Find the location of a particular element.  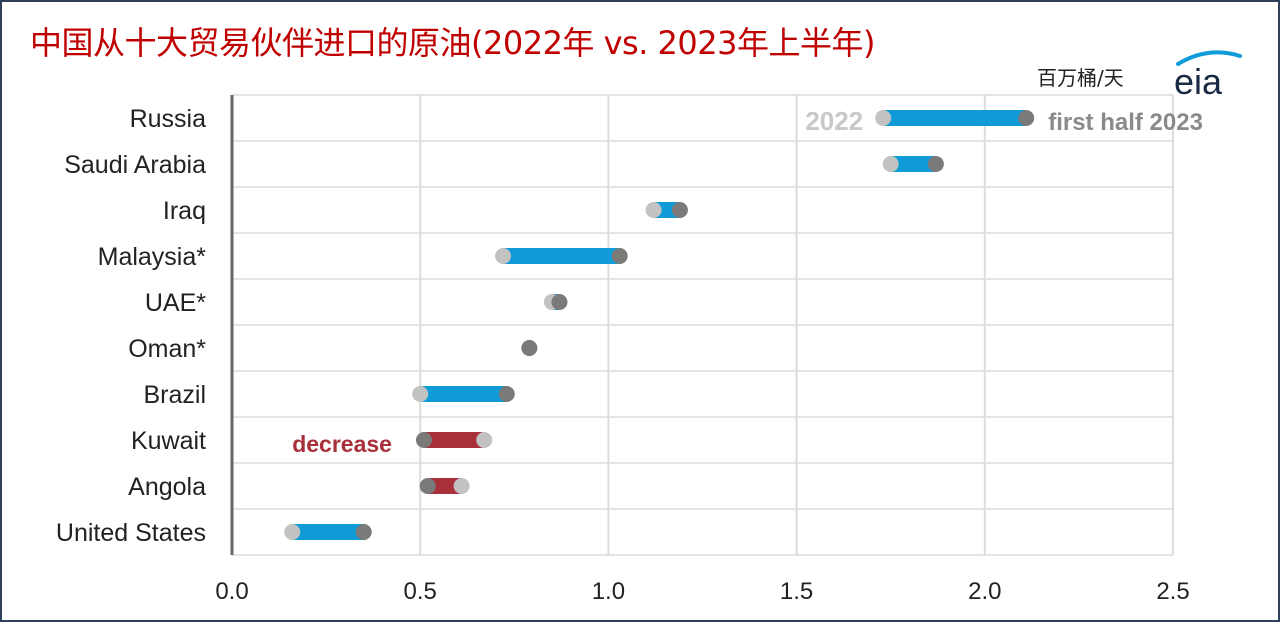

x-tick-label: 1.5 is located at coordinates (796, 591).